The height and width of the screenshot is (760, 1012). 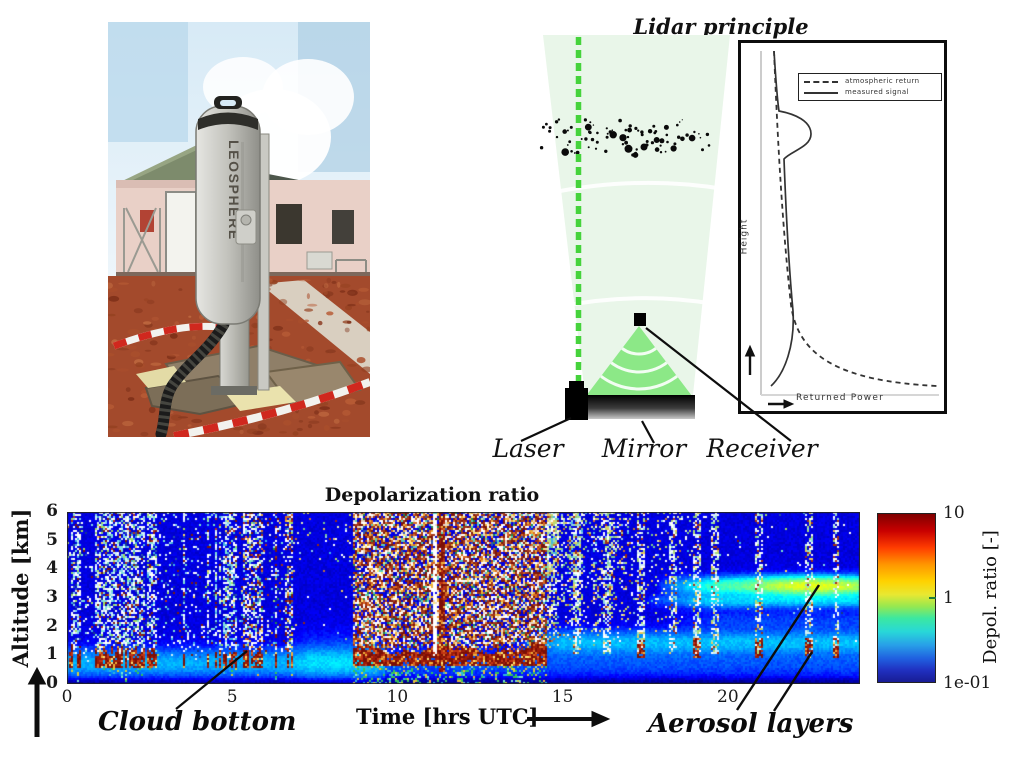 I want to click on y-tick-label: 5, so click(x=52, y=539).